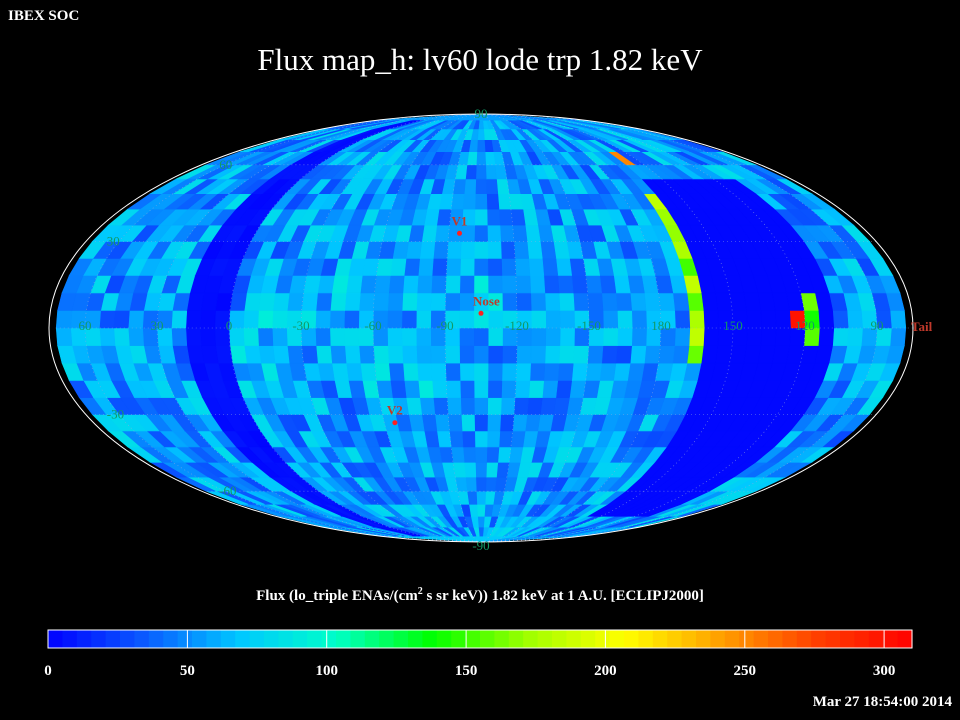  What do you see at coordinates (229, 325) in the screenshot?
I see `longitude-label: 0` at bounding box center [229, 325].